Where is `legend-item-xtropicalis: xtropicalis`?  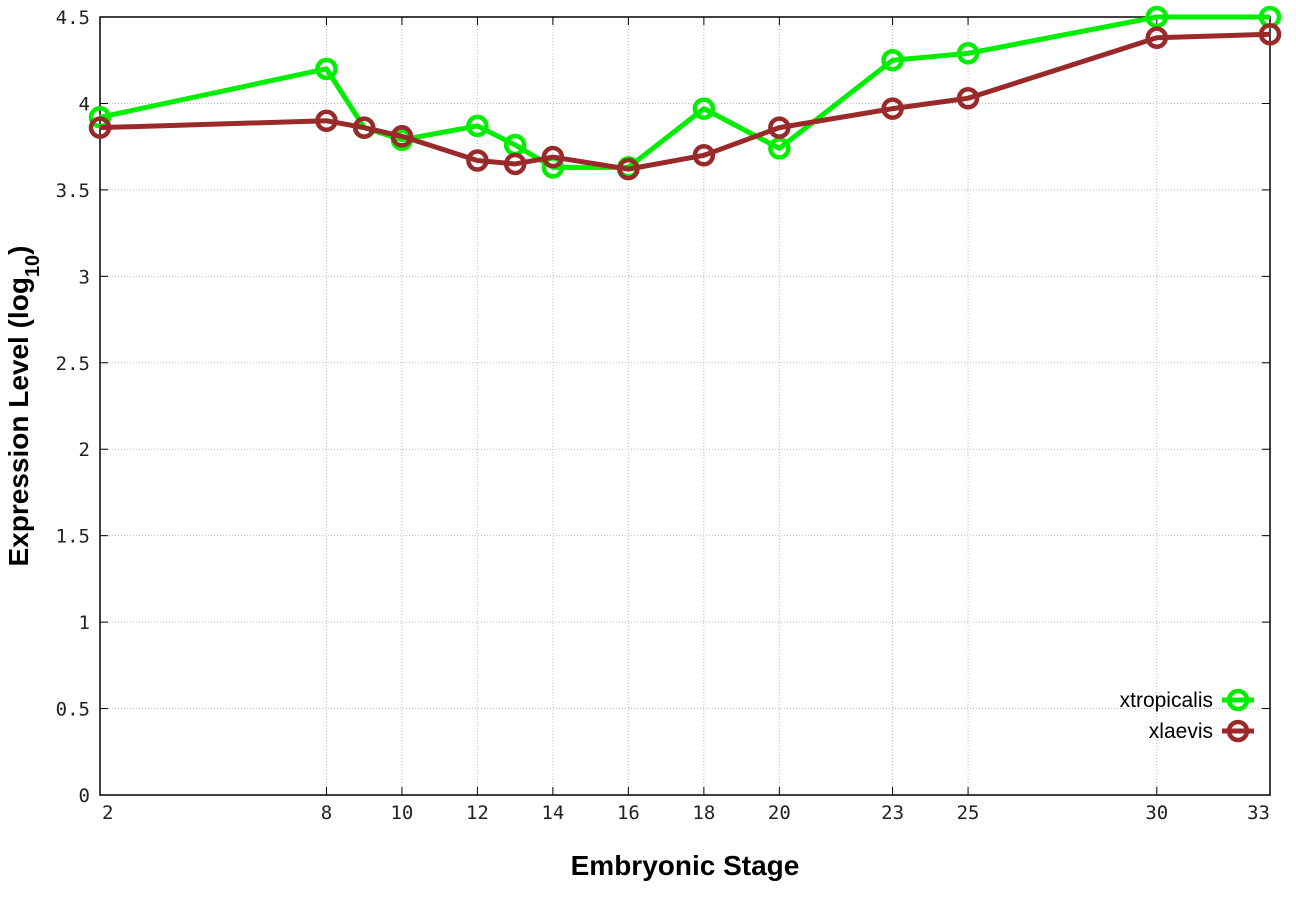
legend-item-xtropicalis: xtropicalis is located at coordinates (1187, 700).